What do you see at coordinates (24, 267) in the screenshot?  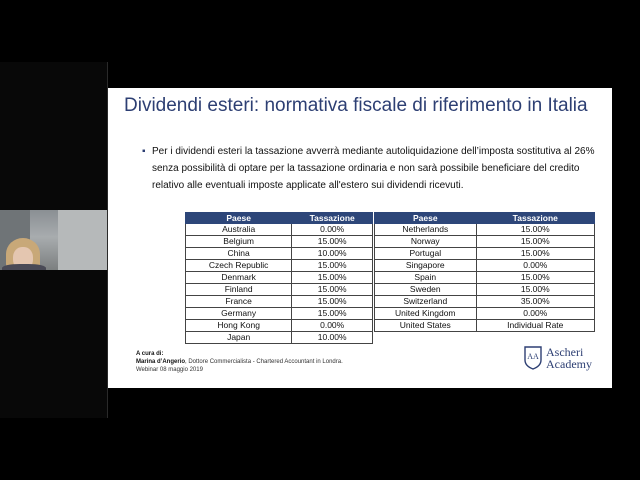 I see `presenter-shirt` at bounding box center [24, 267].